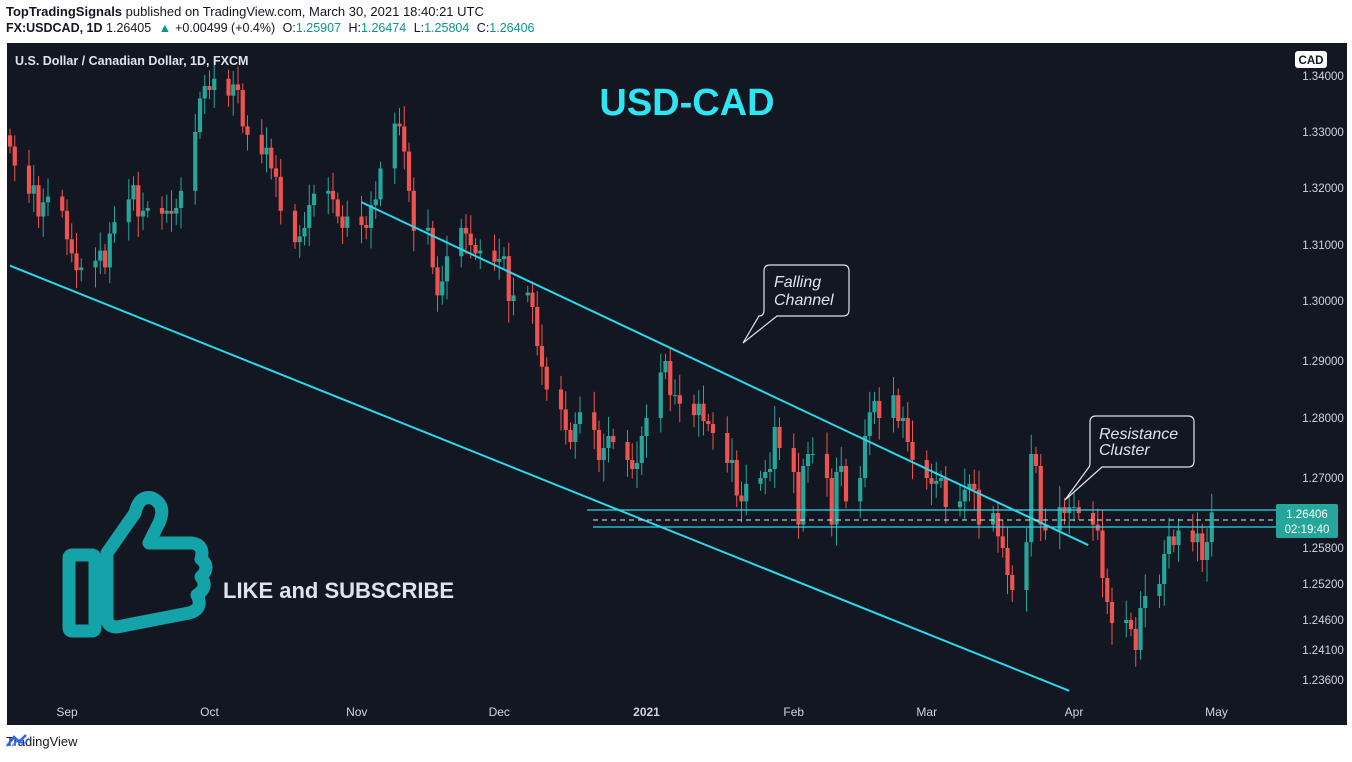  I want to click on resistance-cluster-callout: Resistance Cluster, so click(1129, 458).